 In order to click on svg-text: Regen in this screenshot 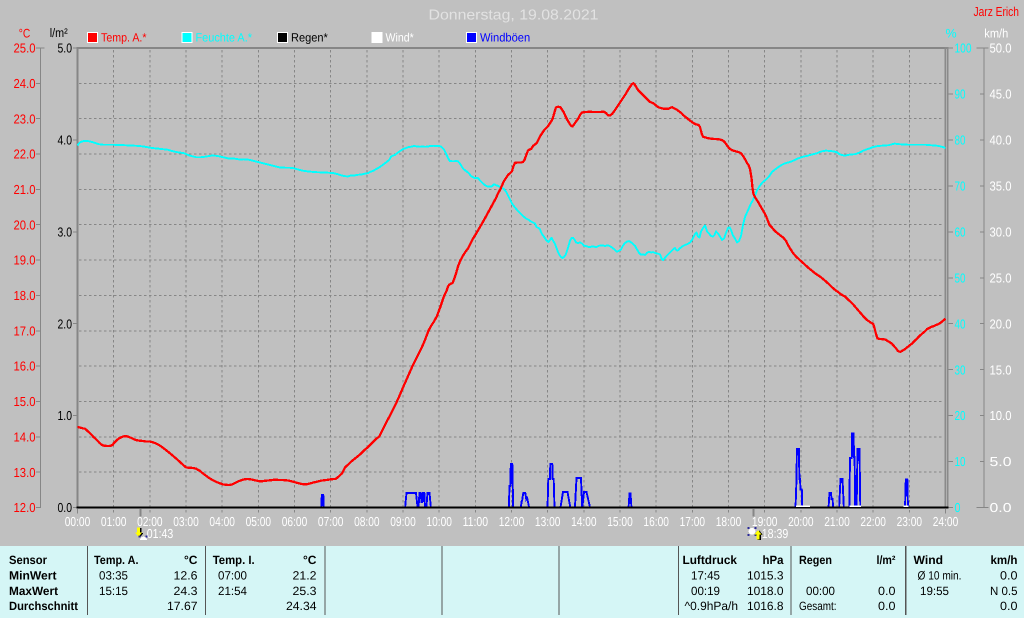, I will do `click(815, 560)`.